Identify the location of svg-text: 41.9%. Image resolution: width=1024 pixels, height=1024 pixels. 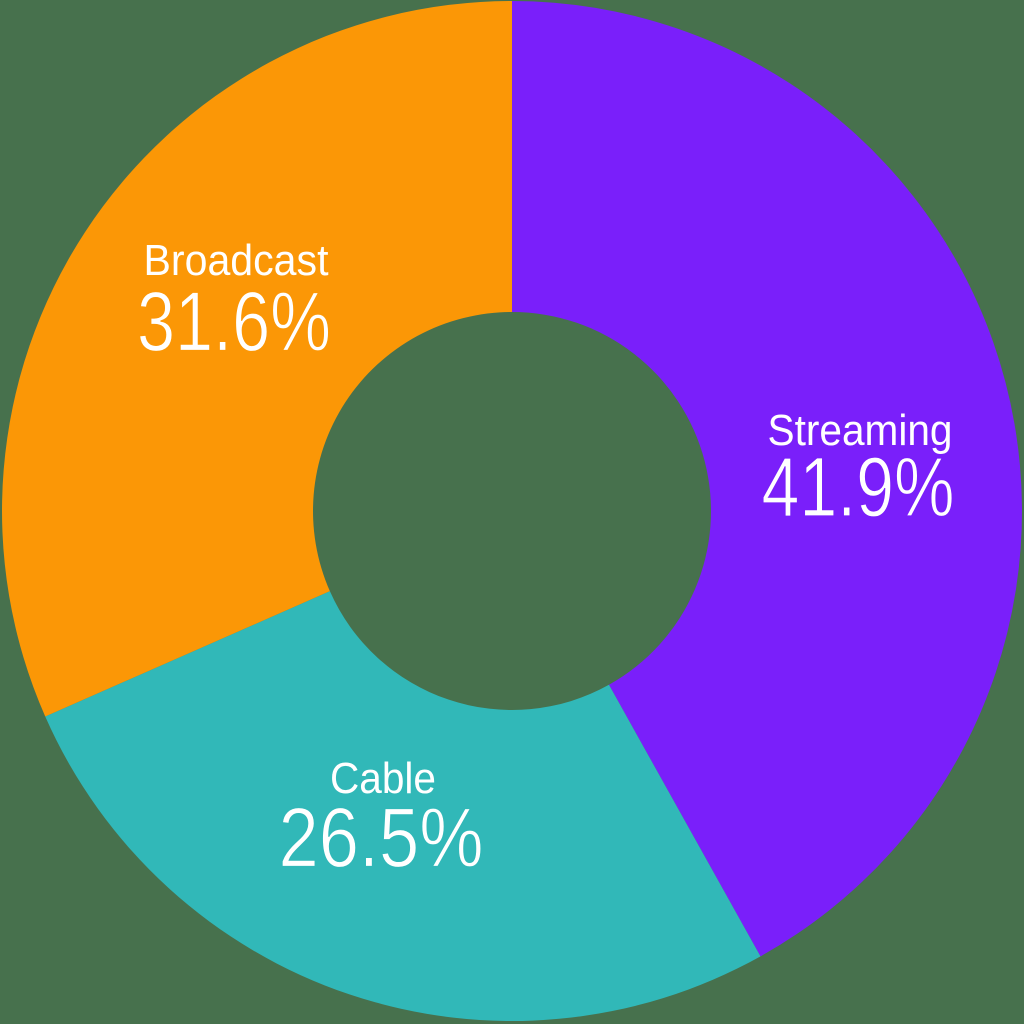
(858, 487).